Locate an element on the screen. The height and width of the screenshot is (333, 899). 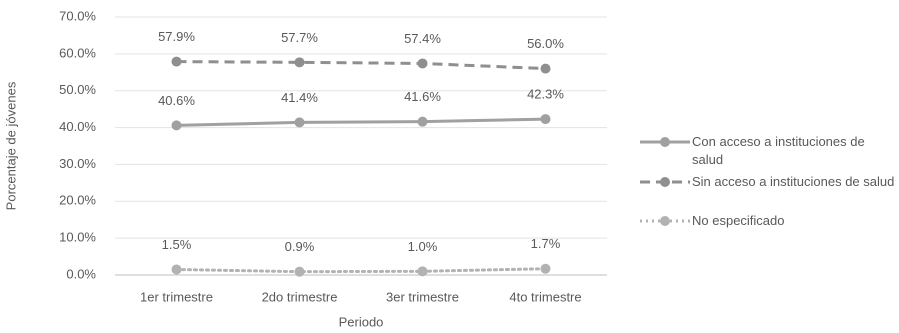
y-tick-label: 20.0% is located at coordinates (77, 200).